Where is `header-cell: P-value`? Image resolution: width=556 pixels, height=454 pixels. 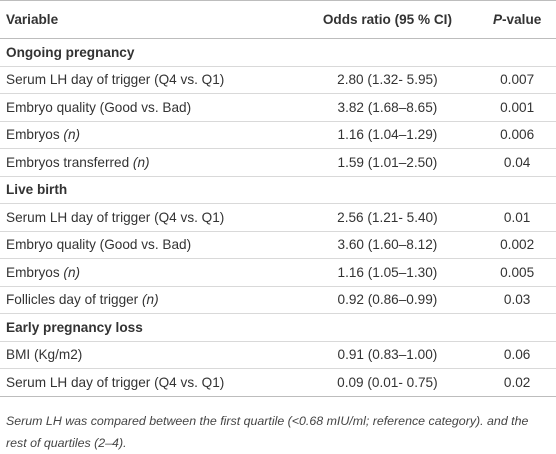
header-cell: P-value is located at coordinates (517, 19).